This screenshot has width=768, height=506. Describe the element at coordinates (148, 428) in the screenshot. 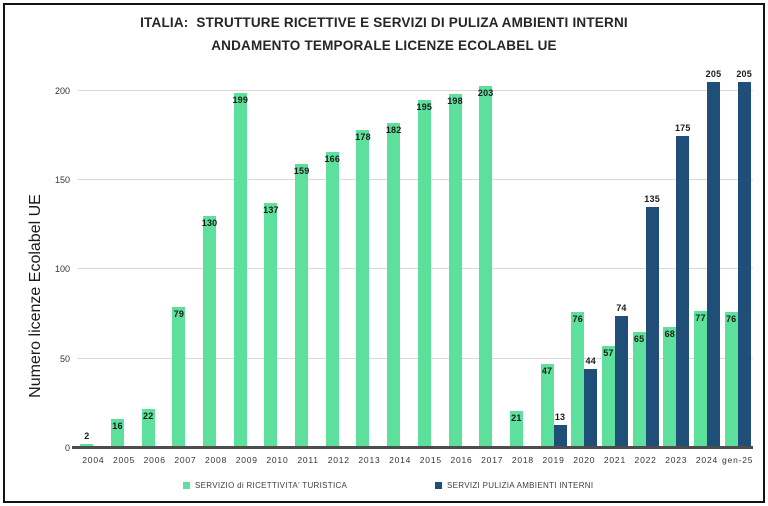

I see `bar-turistica-2006` at that location.